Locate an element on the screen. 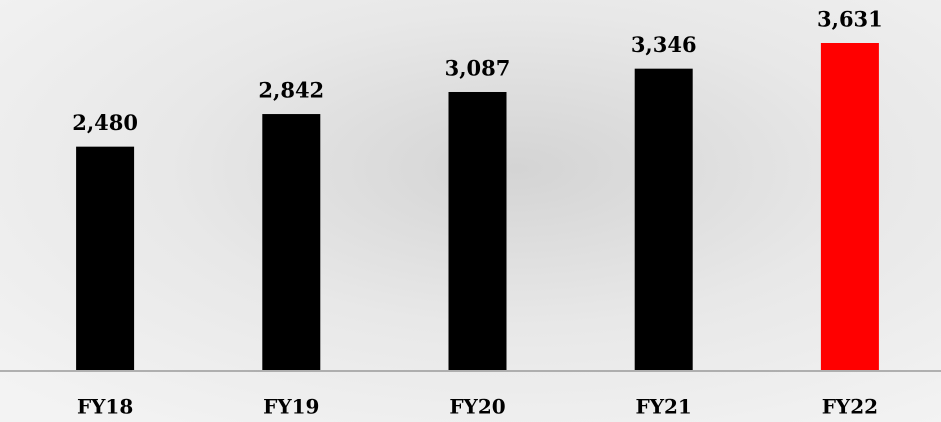  value-label: 3,346 is located at coordinates (664, 44).